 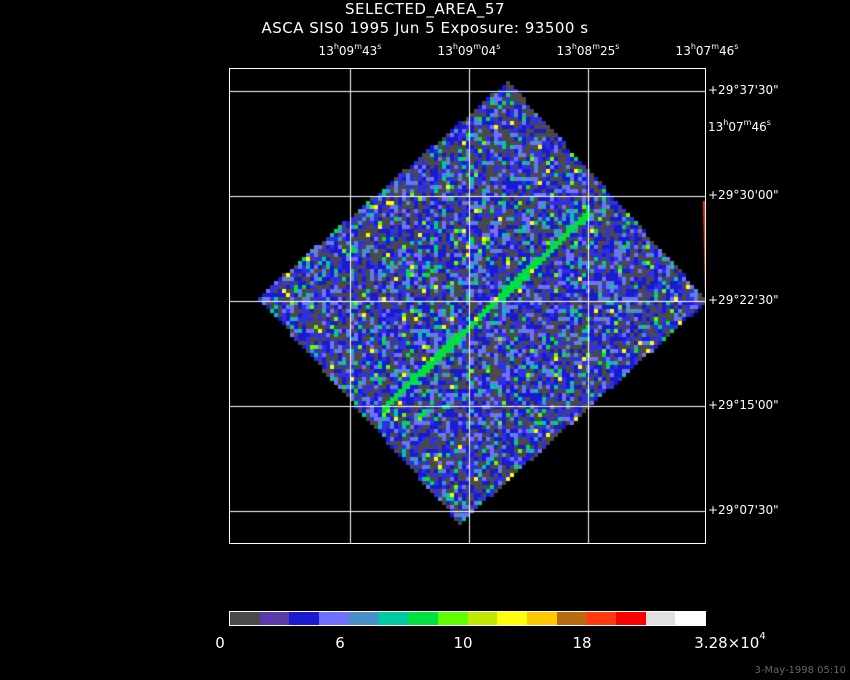 I want to click on dec-tick-label: +29°07'30", so click(x=743, y=510).